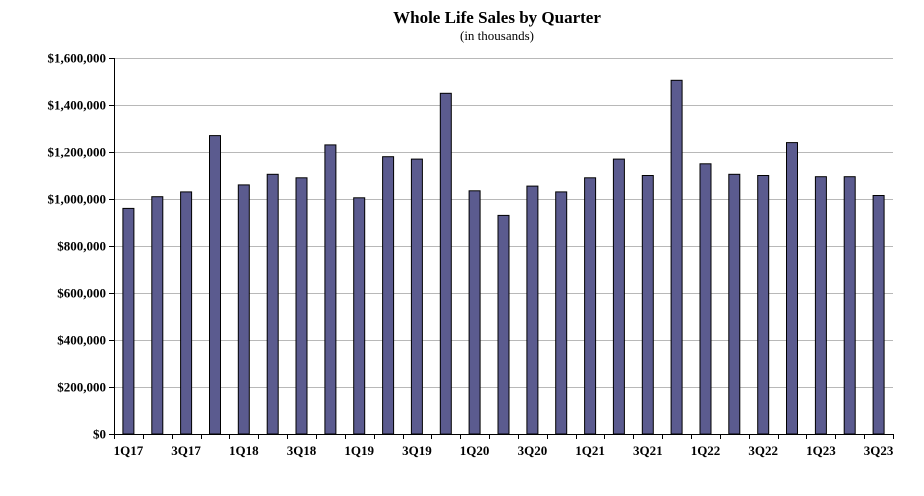 This screenshot has height=496, width=924. I want to click on chart-title: Whole Life Sales by Quarter, so click(497, 17).